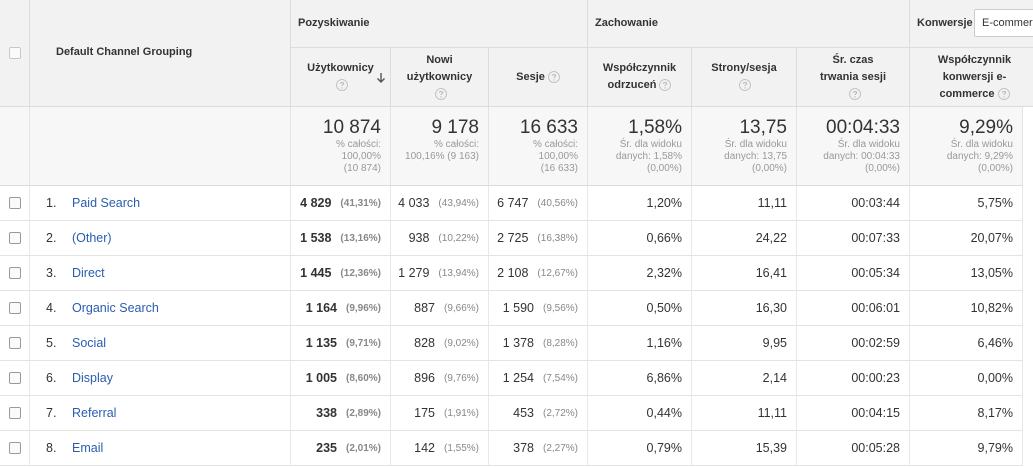 This screenshot has height=467, width=1033. Describe the element at coordinates (321, 308) in the screenshot. I see `metric-value: 1 164` at that location.